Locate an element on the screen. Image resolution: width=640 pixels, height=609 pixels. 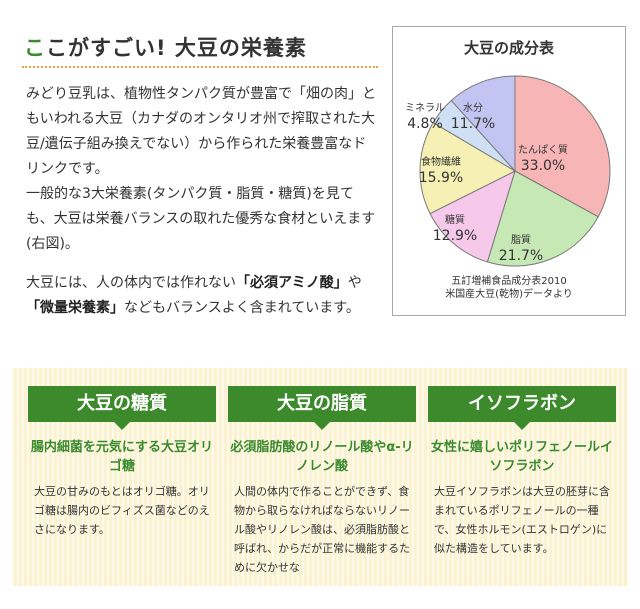
intro-p3-e: などもバランスよく含まれています。 is located at coordinates (242, 308).